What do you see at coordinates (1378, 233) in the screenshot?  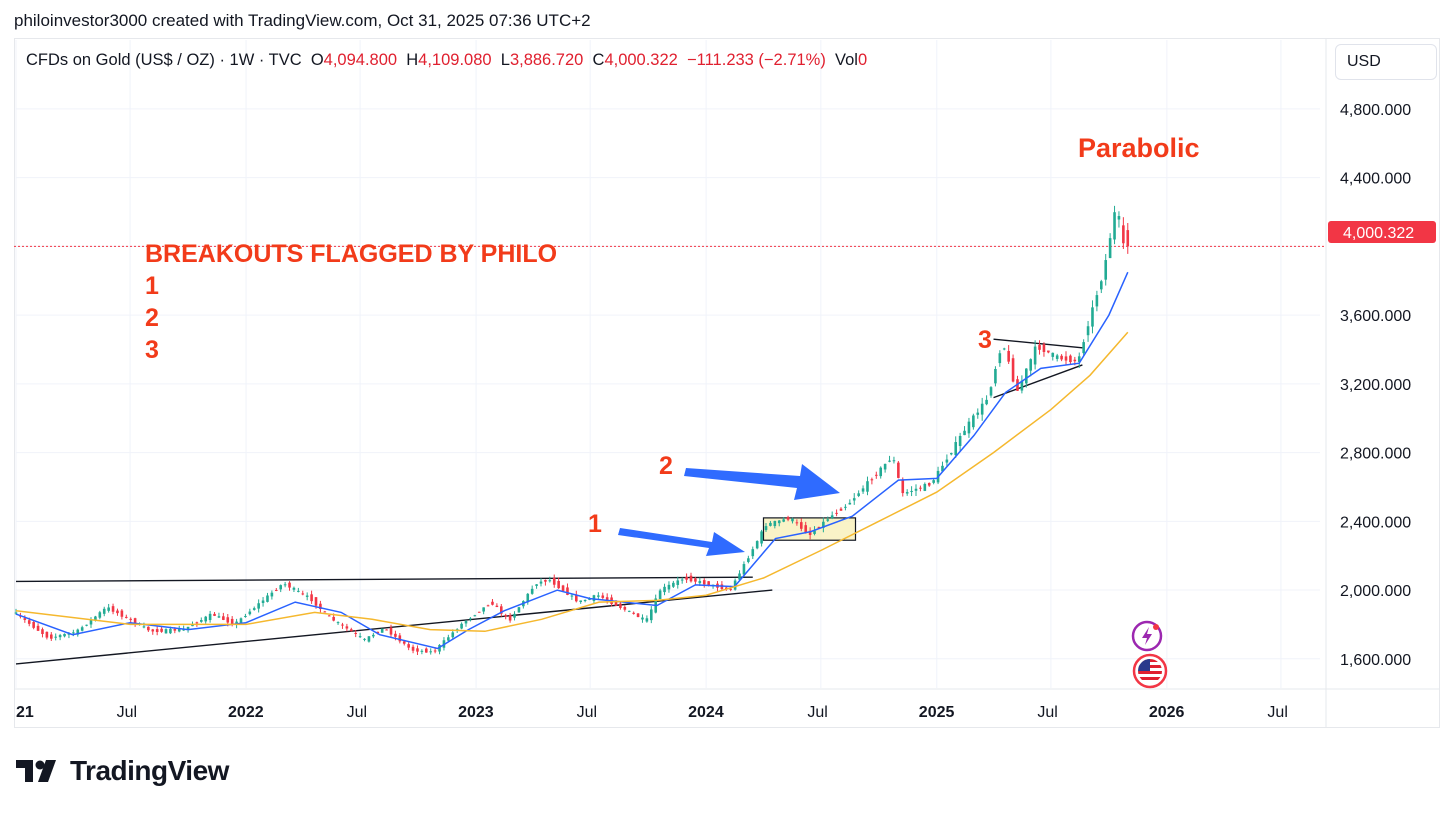 I see `price-badge-text: 4,000.322` at bounding box center [1378, 233].